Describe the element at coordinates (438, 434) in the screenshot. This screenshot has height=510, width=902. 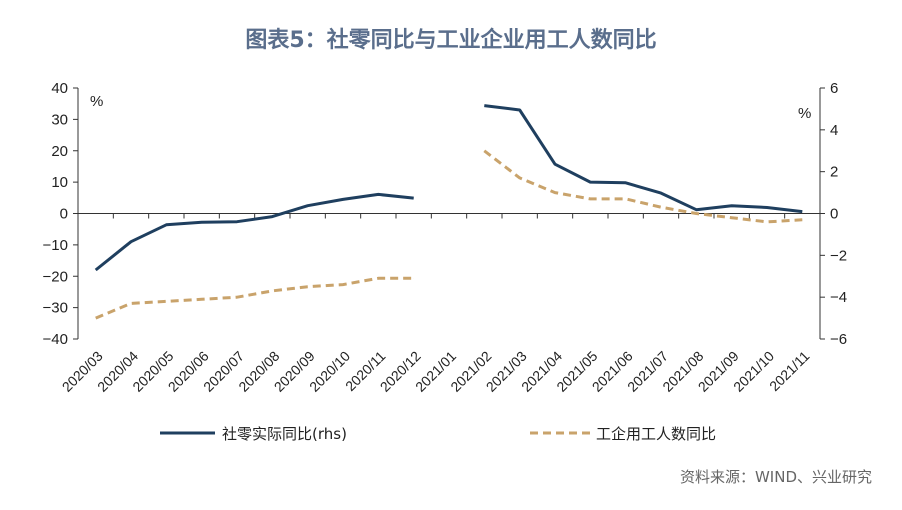
I see `legend: 社零实际同比(rhs) 工企用工人数同比` at that location.